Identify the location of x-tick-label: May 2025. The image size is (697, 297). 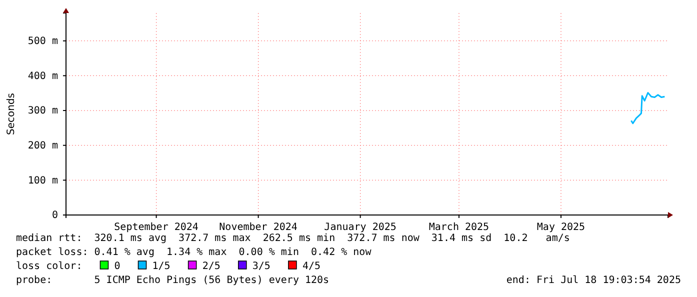
(561, 227).